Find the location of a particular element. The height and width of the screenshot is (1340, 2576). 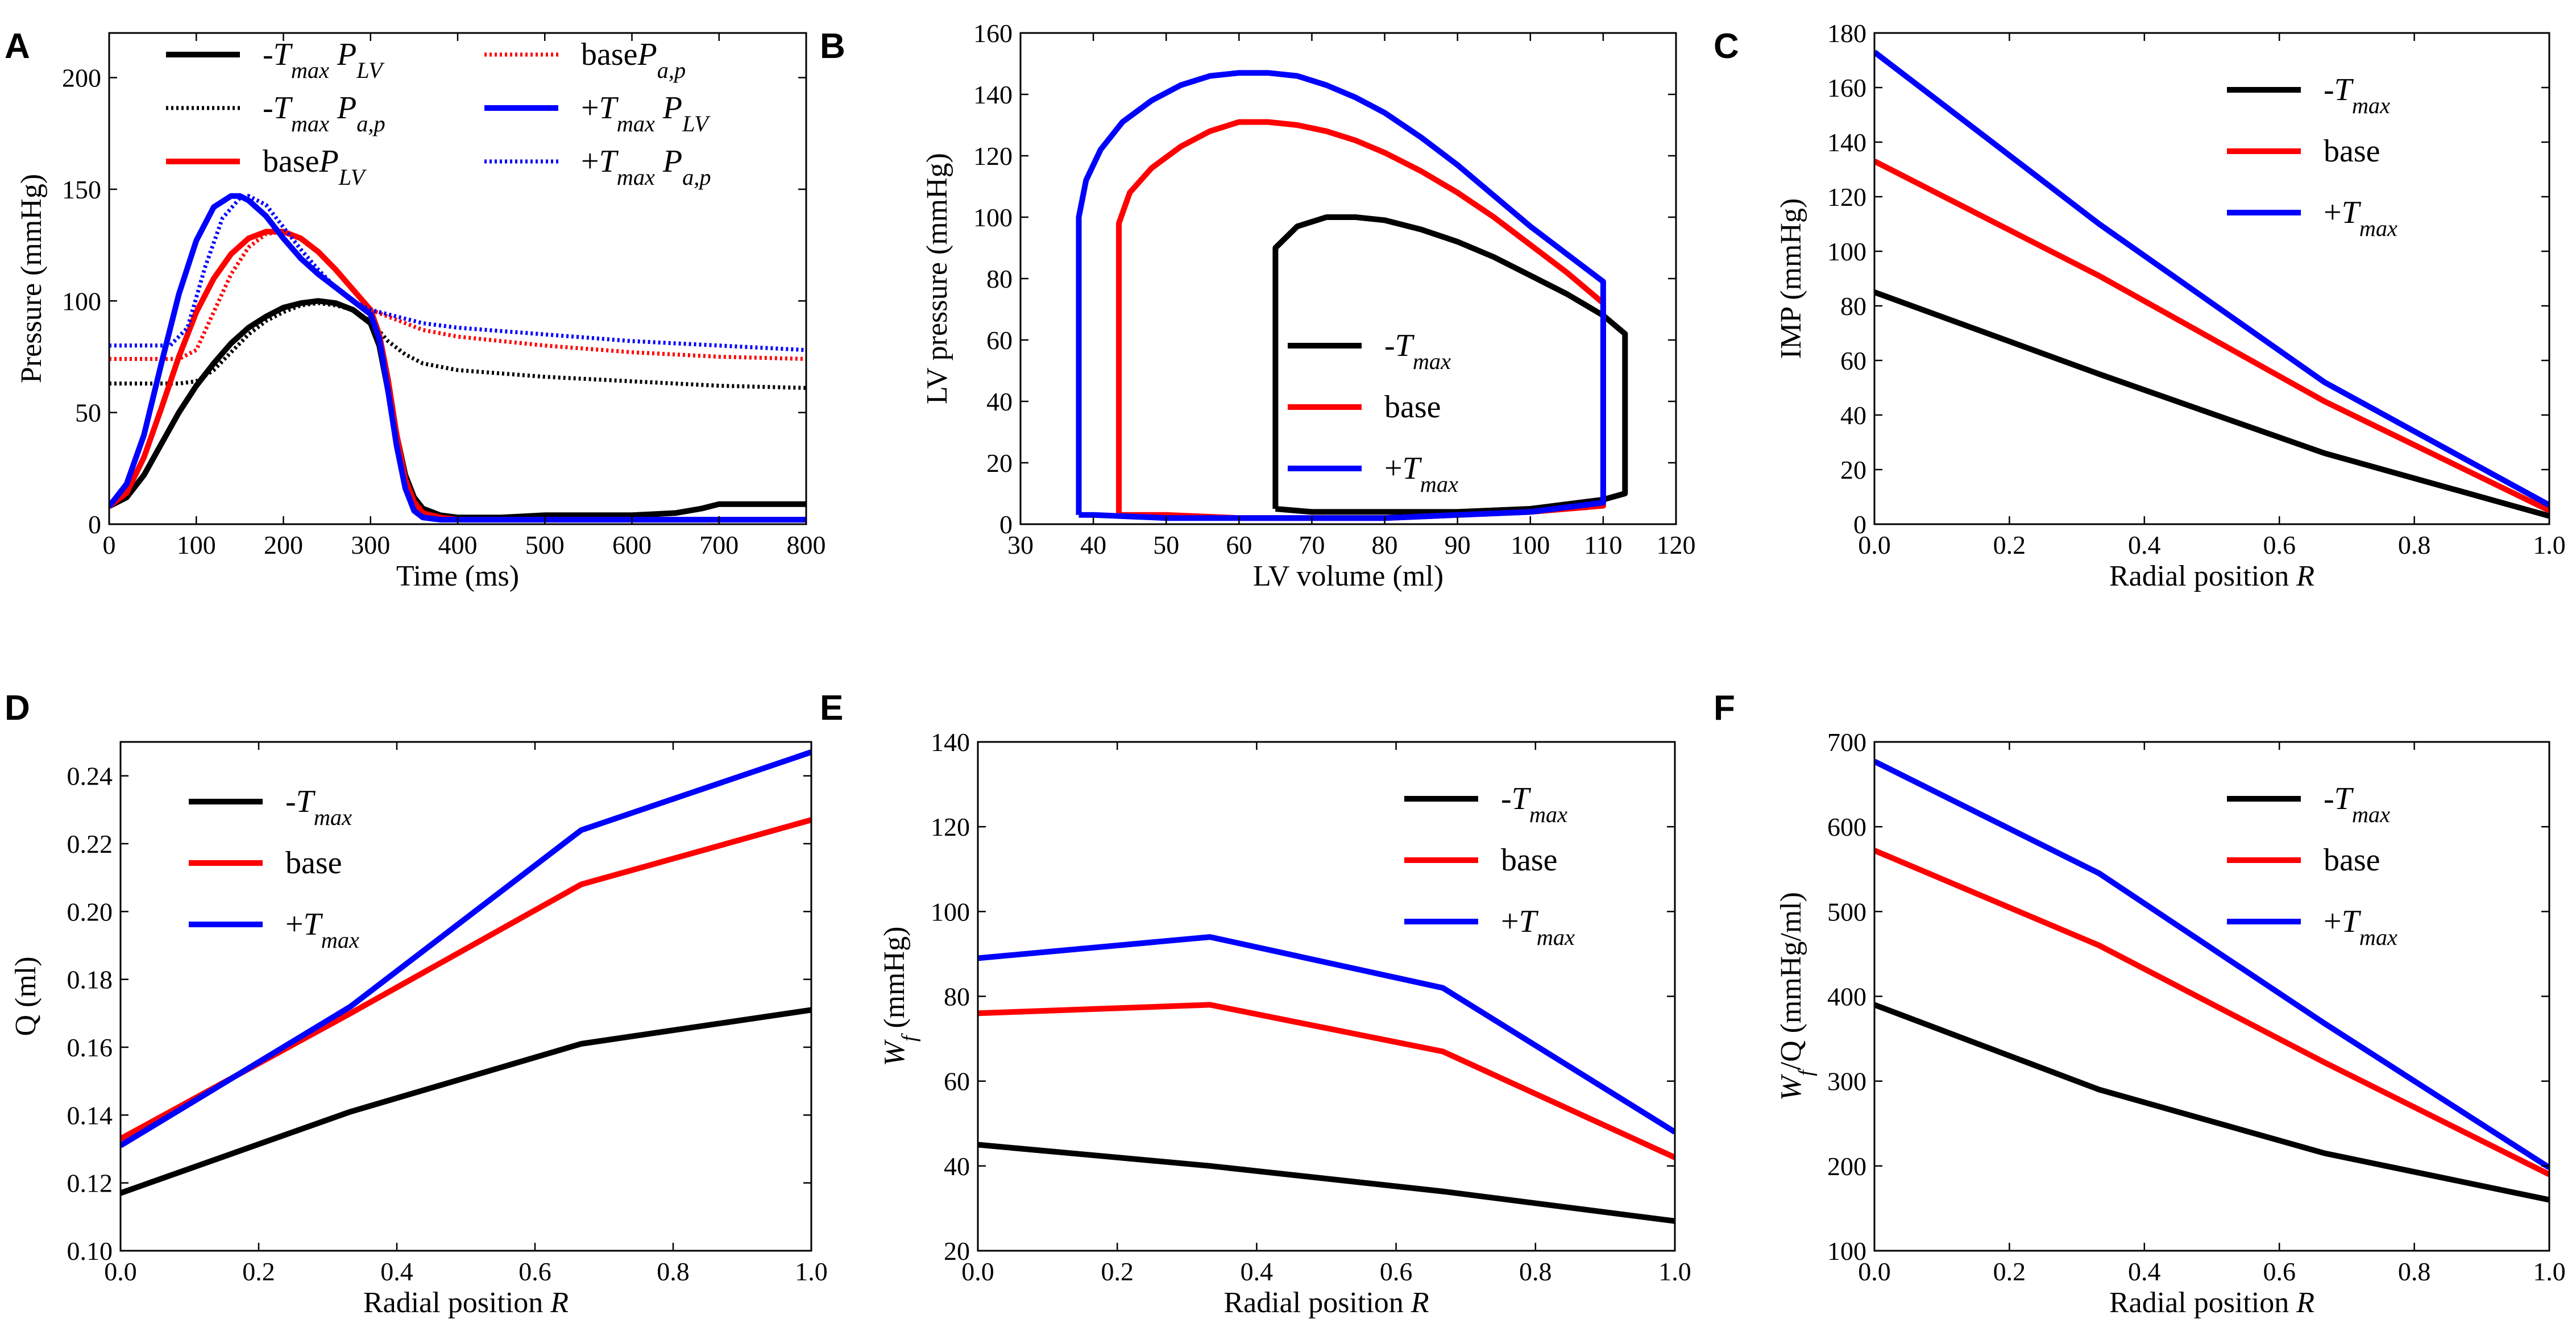

y-tick-label: 60 is located at coordinates (957, 1081).